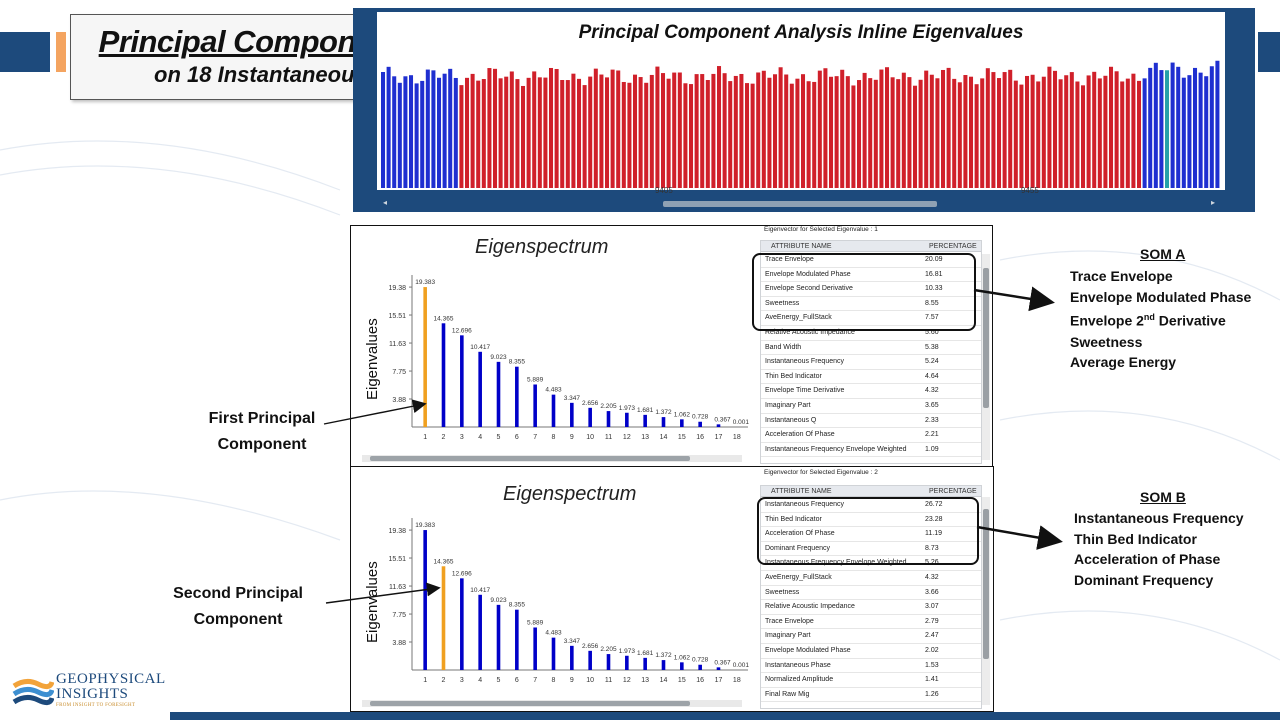 Image resolution: width=1280 pixels, height=720 pixels. I want to click on percentage-cell: 10.33, so click(934, 289).